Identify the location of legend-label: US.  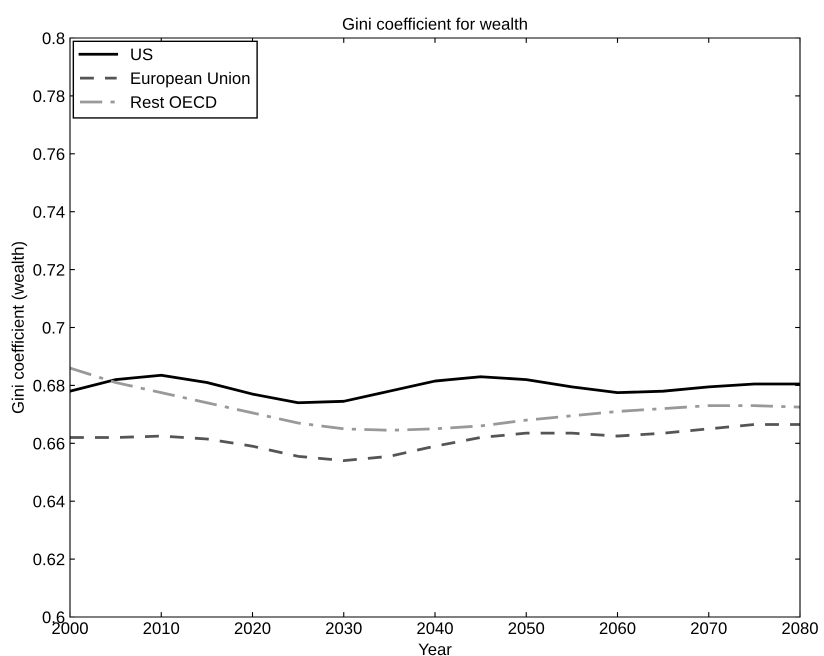
(141, 54).